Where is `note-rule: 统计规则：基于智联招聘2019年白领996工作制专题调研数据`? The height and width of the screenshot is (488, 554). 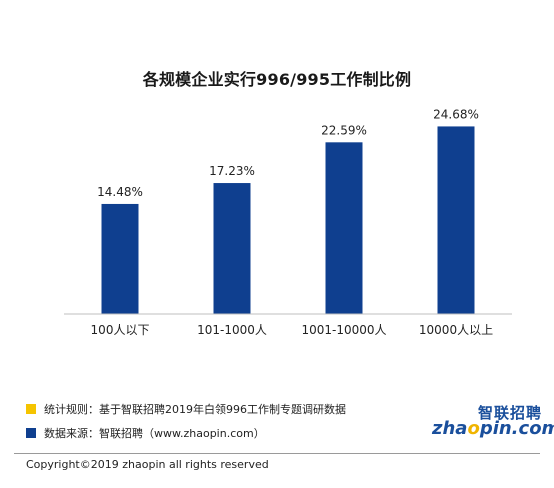 note-rule: 统计规则：基于智联招聘2019年白领996工作制专题调研数据 is located at coordinates (186, 409).